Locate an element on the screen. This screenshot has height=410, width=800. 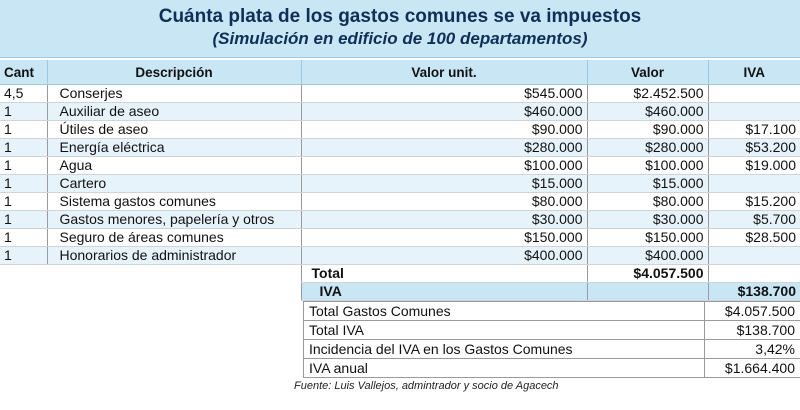
cell-valor-unit: $460.000 is located at coordinates (443, 111).